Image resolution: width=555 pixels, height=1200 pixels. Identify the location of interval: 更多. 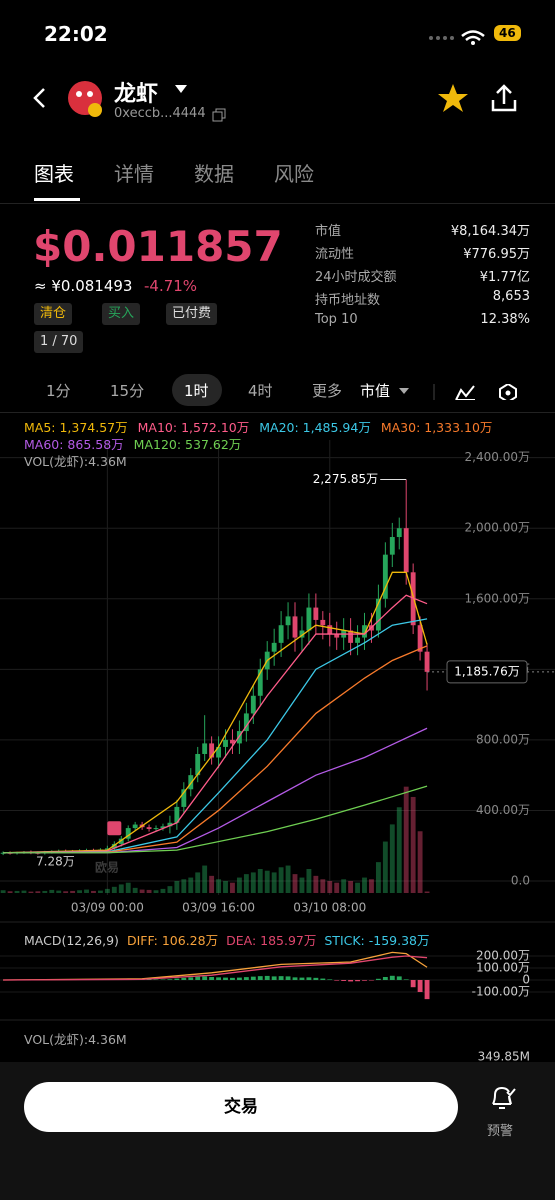
(327, 391).